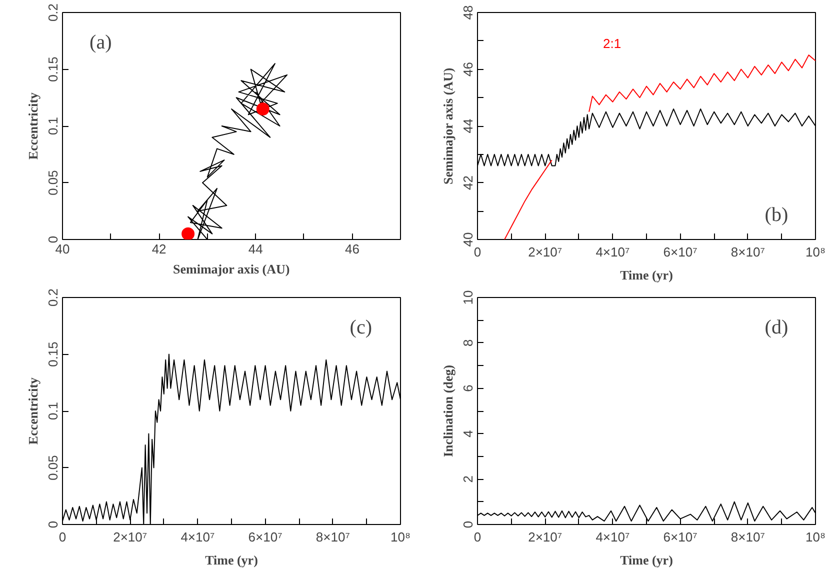 This screenshot has width=830, height=570. Describe the element at coordinates (101, 42) in the screenshot. I see `annotation: (a)` at that location.